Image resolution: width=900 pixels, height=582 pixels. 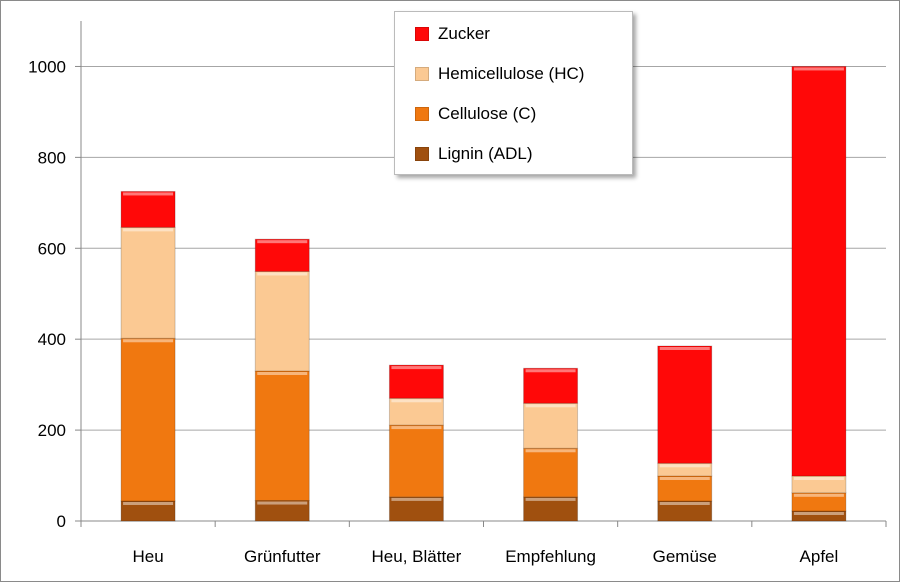 I want to click on legend-label: Hemicellulose (HC), so click(x=511, y=73).